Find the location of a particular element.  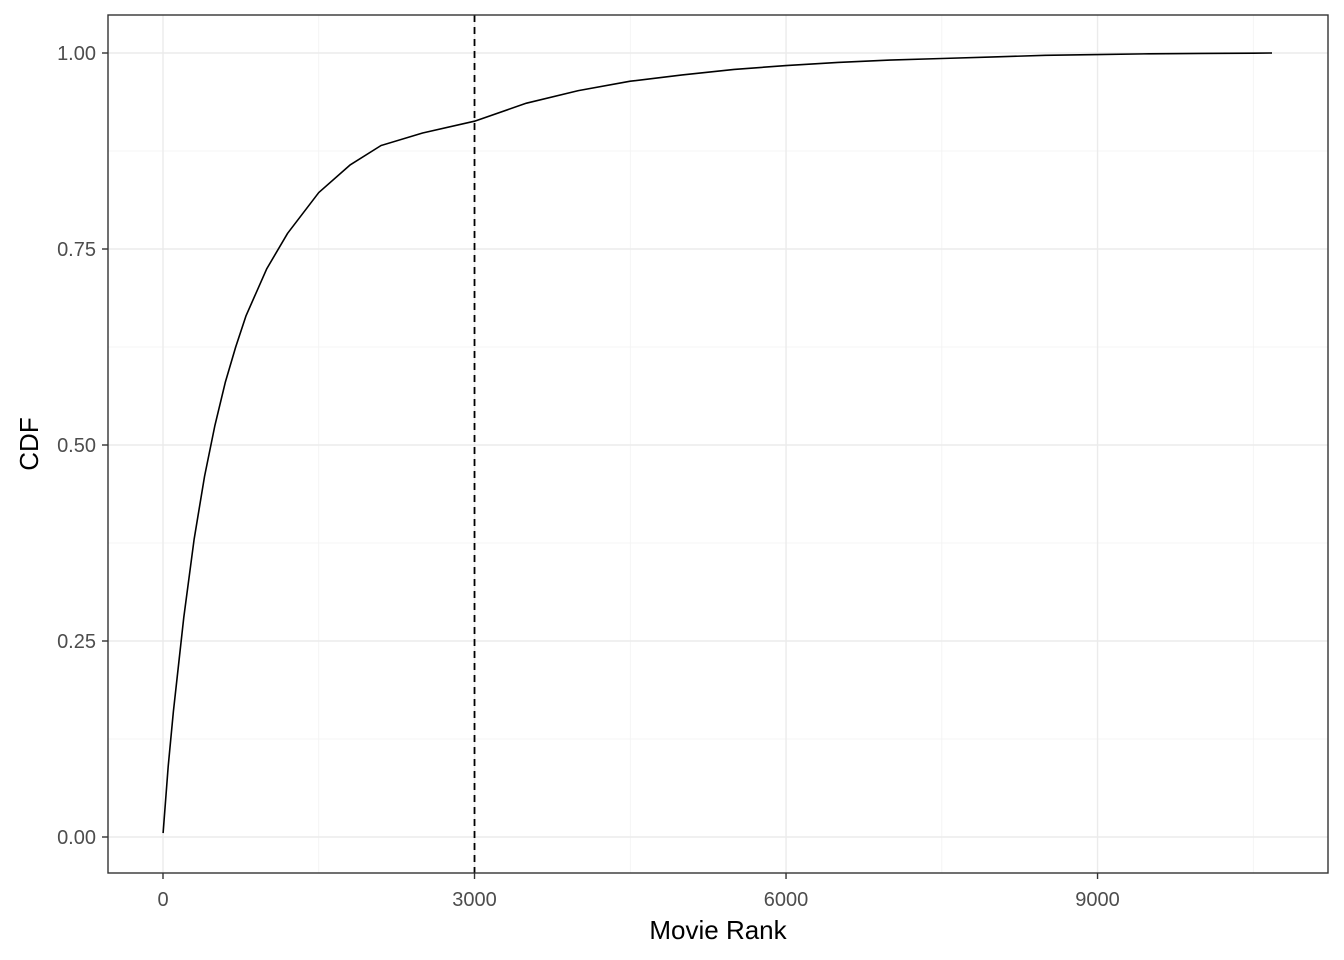

y-axis-title: CDF is located at coordinates (29, 443).